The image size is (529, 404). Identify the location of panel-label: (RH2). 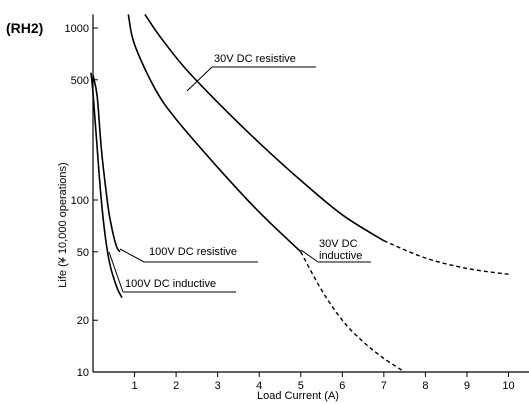
(24, 28).